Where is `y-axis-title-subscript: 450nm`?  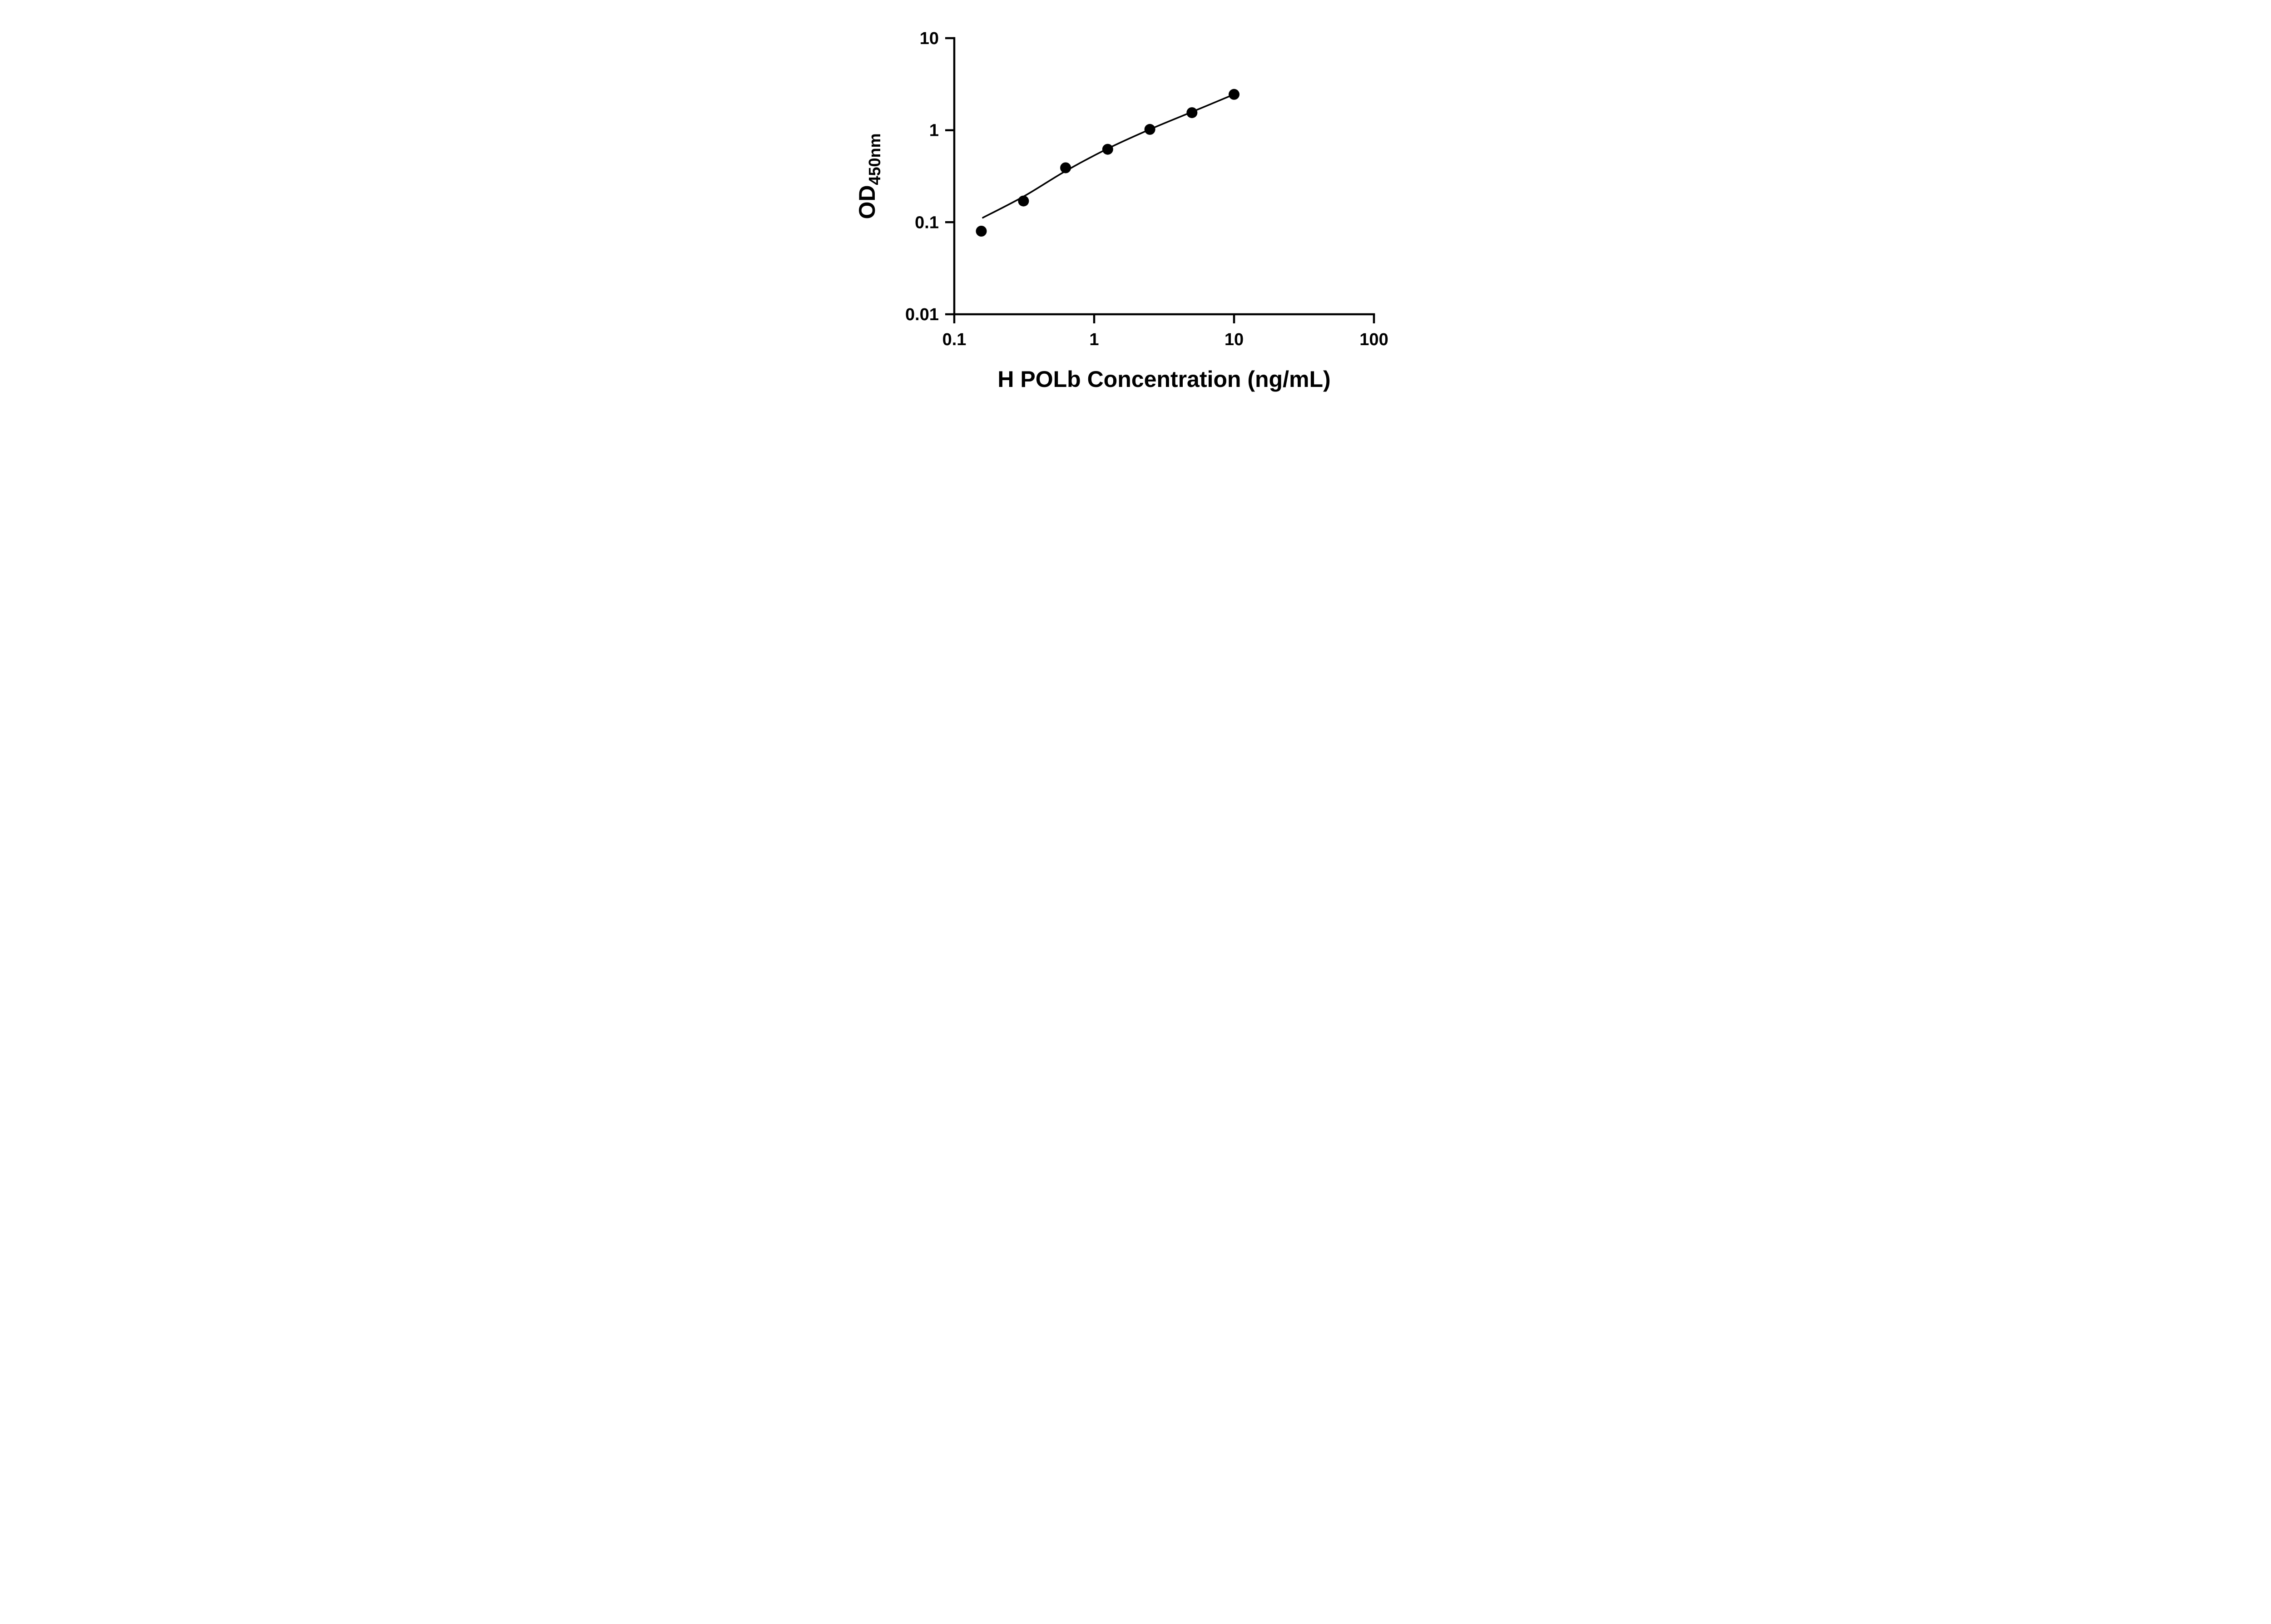 y-axis-title-subscript: 450nm is located at coordinates (874, 159).